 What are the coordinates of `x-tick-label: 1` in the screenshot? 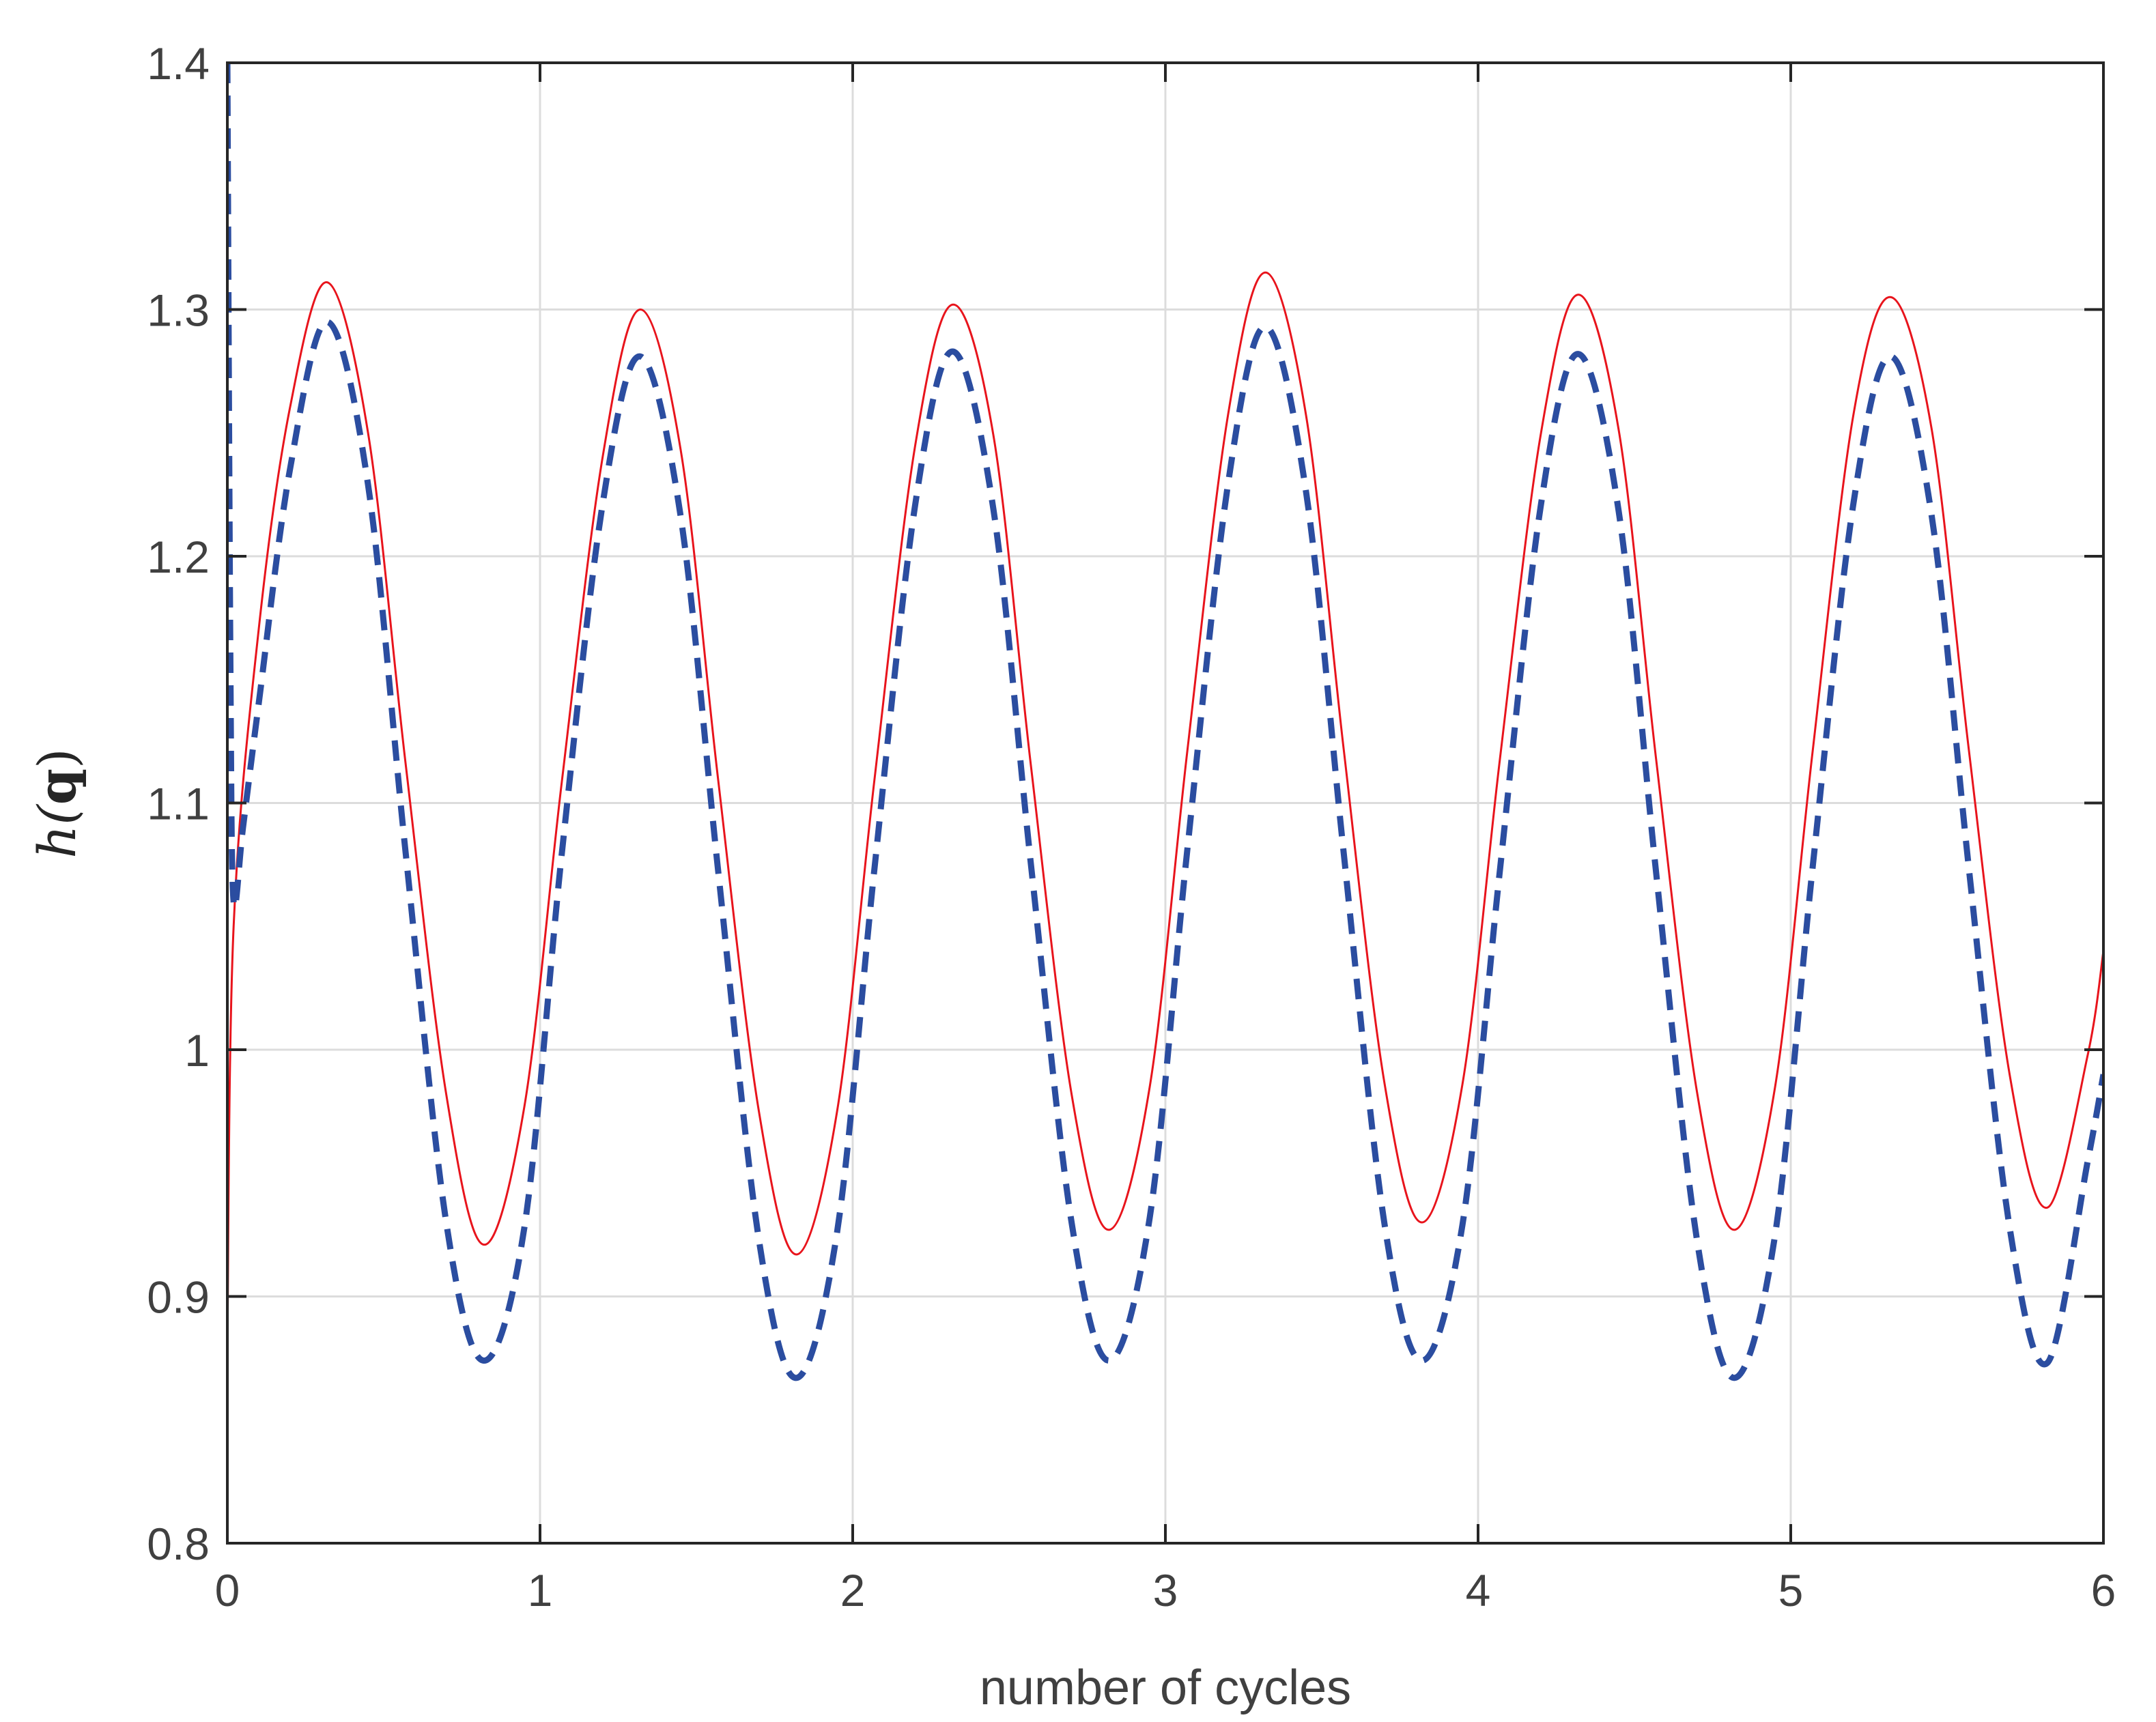 It's located at (540, 1591).